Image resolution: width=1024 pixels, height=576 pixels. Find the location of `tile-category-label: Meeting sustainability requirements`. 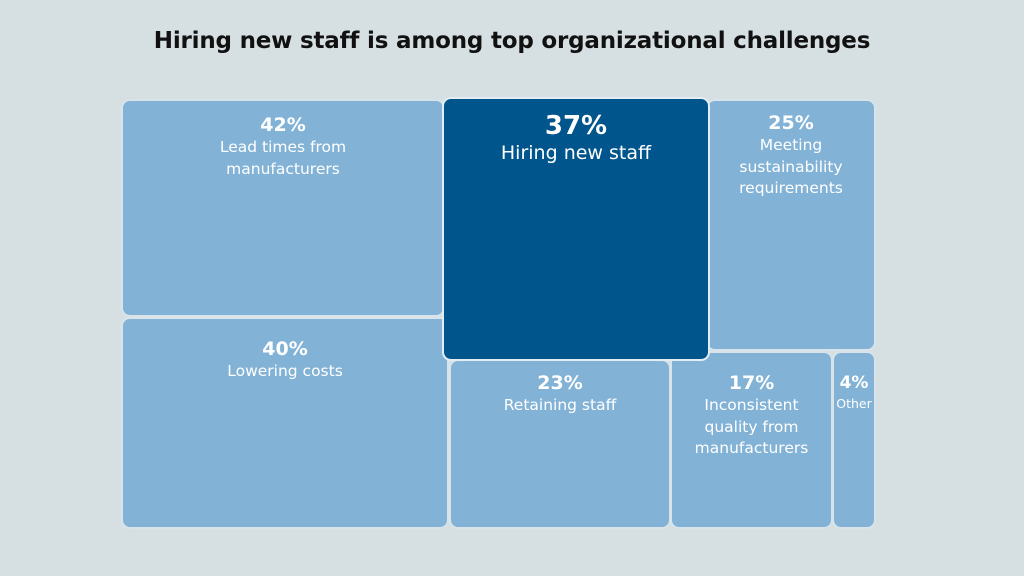

tile-category-label: Meeting sustainability requirements is located at coordinates (791, 166).